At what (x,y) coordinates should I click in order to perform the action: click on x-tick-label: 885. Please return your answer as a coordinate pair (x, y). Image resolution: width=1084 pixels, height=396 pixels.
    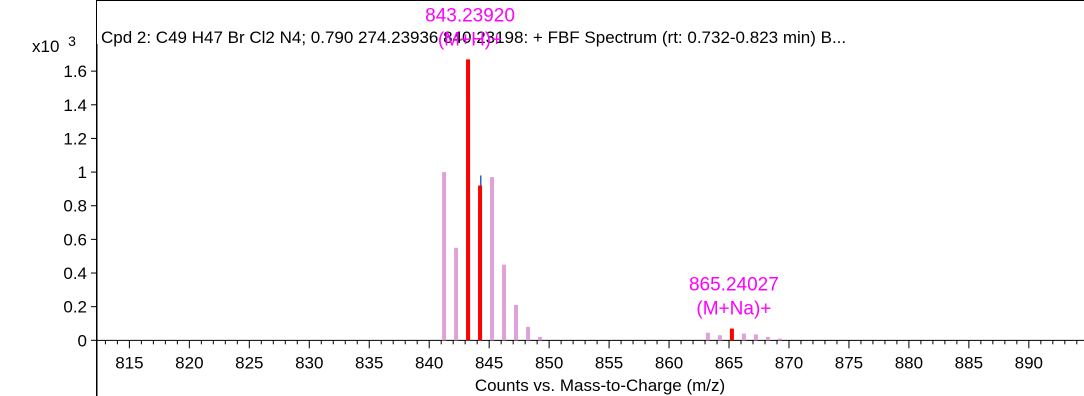
    Looking at the image, I should click on (969, 362).